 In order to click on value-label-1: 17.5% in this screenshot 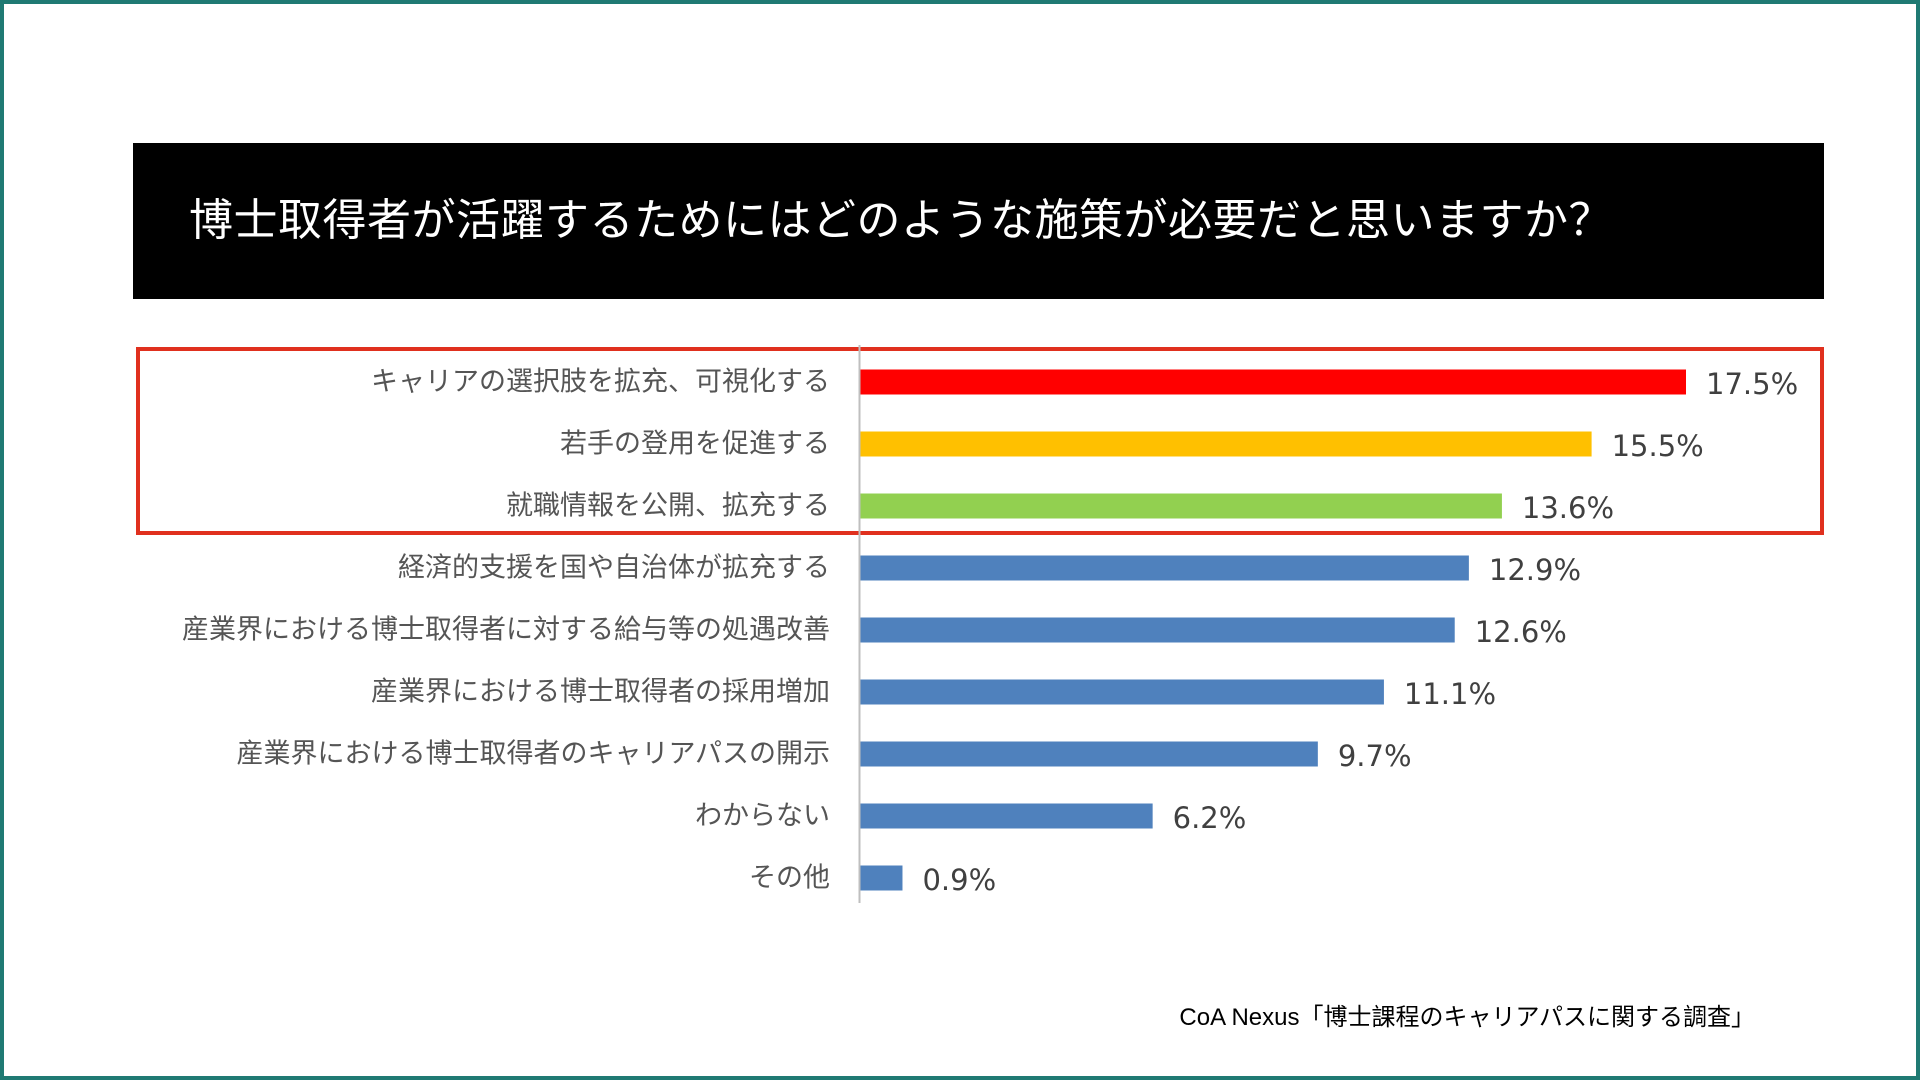, I will do `click(1752, 384)`.